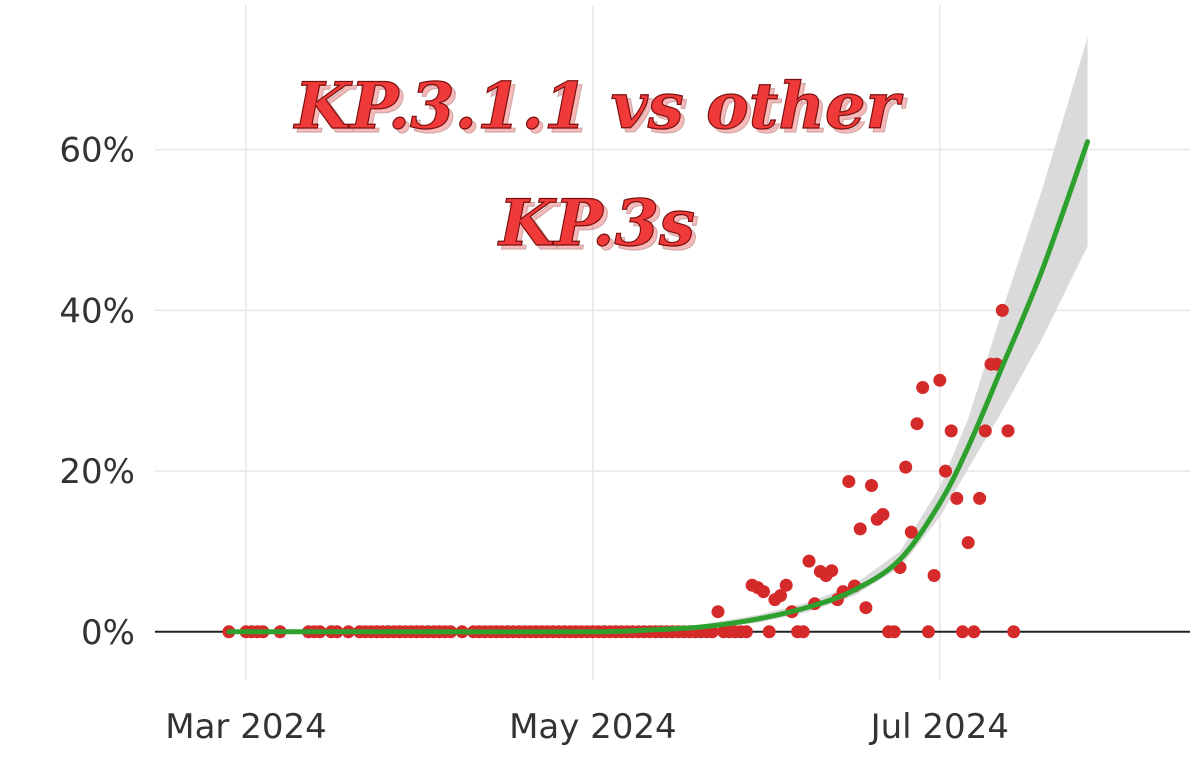  What do you see at coordinates (97, 472) in the screenshot?
I see `y-tick-label-1: 20%` at bounding box center [97, 472].